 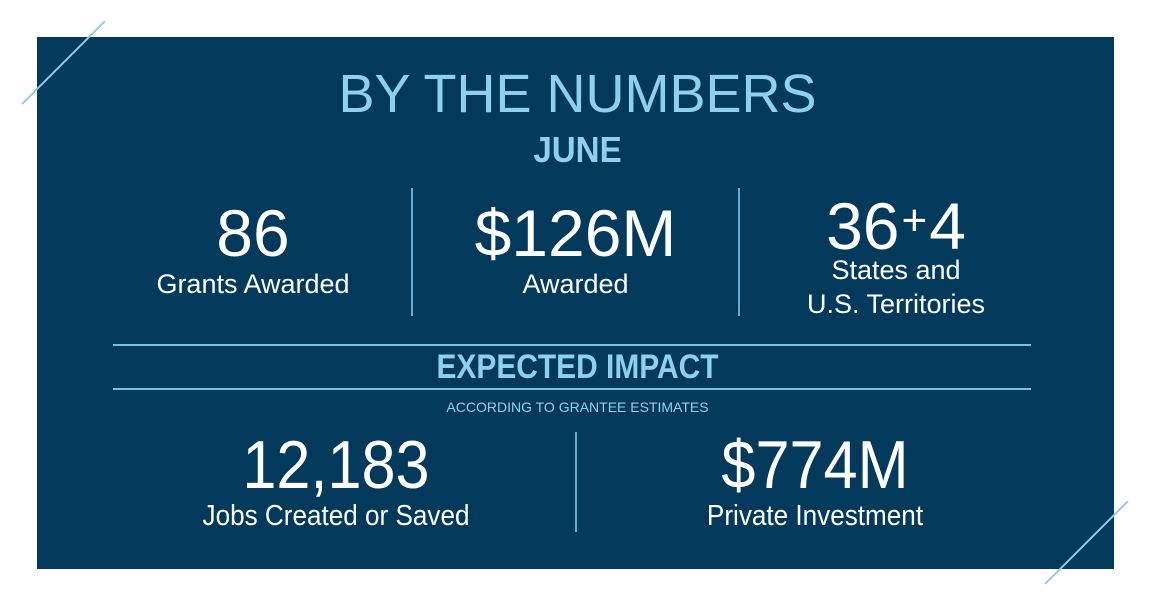 What do you see at coordinates (815, 516) in the screenshot?
I see `investment-label: Private Investment` at bounding box center [815, 516].